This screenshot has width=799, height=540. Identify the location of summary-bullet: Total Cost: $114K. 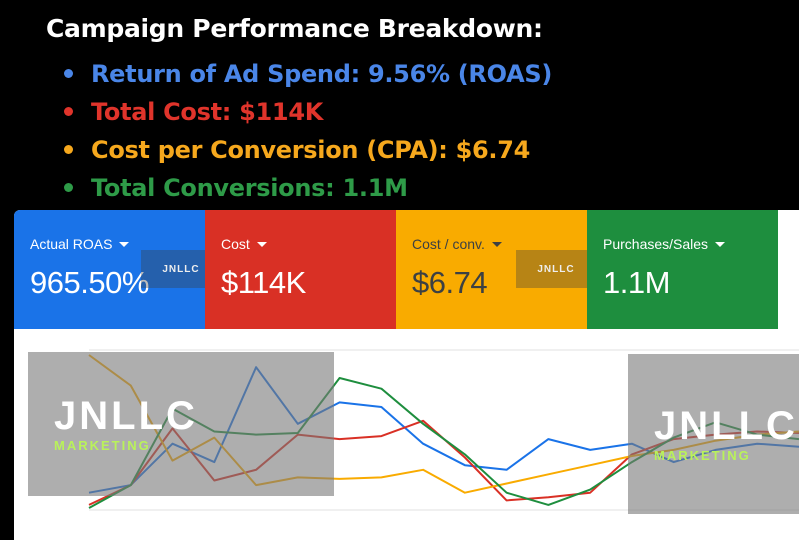
(308, 112).